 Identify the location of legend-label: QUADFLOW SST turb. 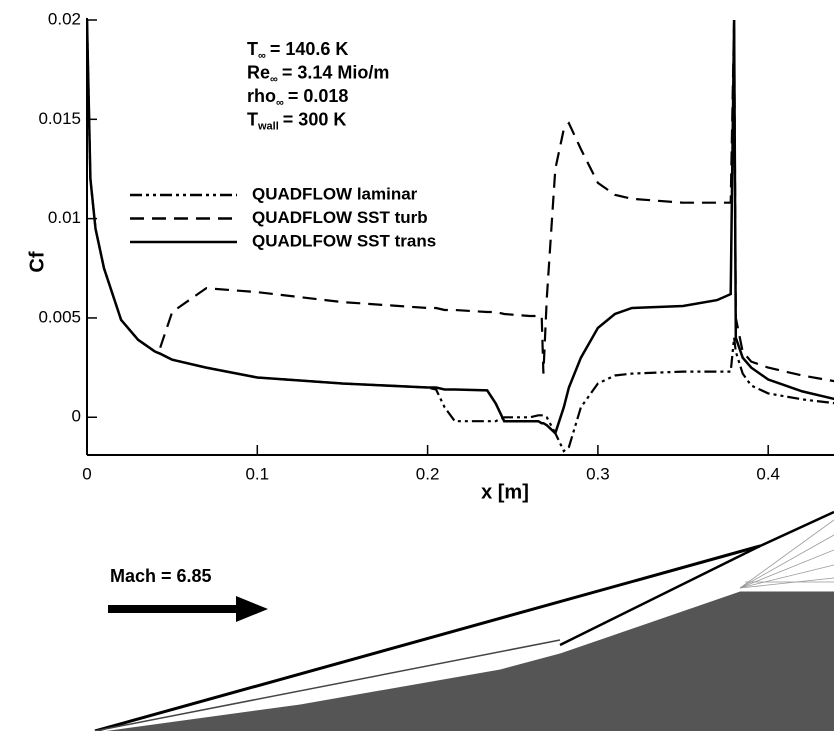
(340, 217).